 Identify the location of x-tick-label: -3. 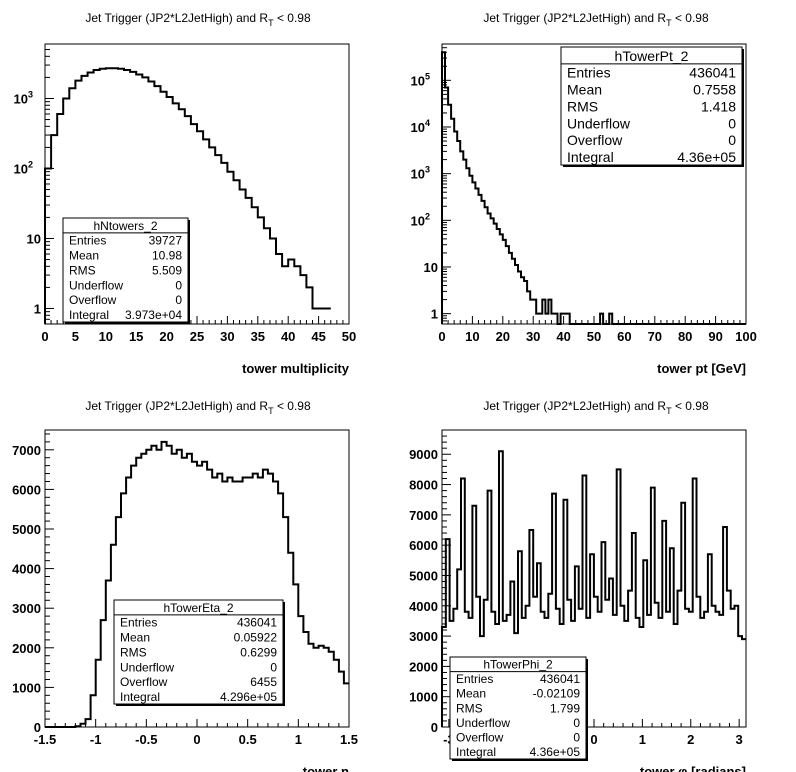
(449, 739).